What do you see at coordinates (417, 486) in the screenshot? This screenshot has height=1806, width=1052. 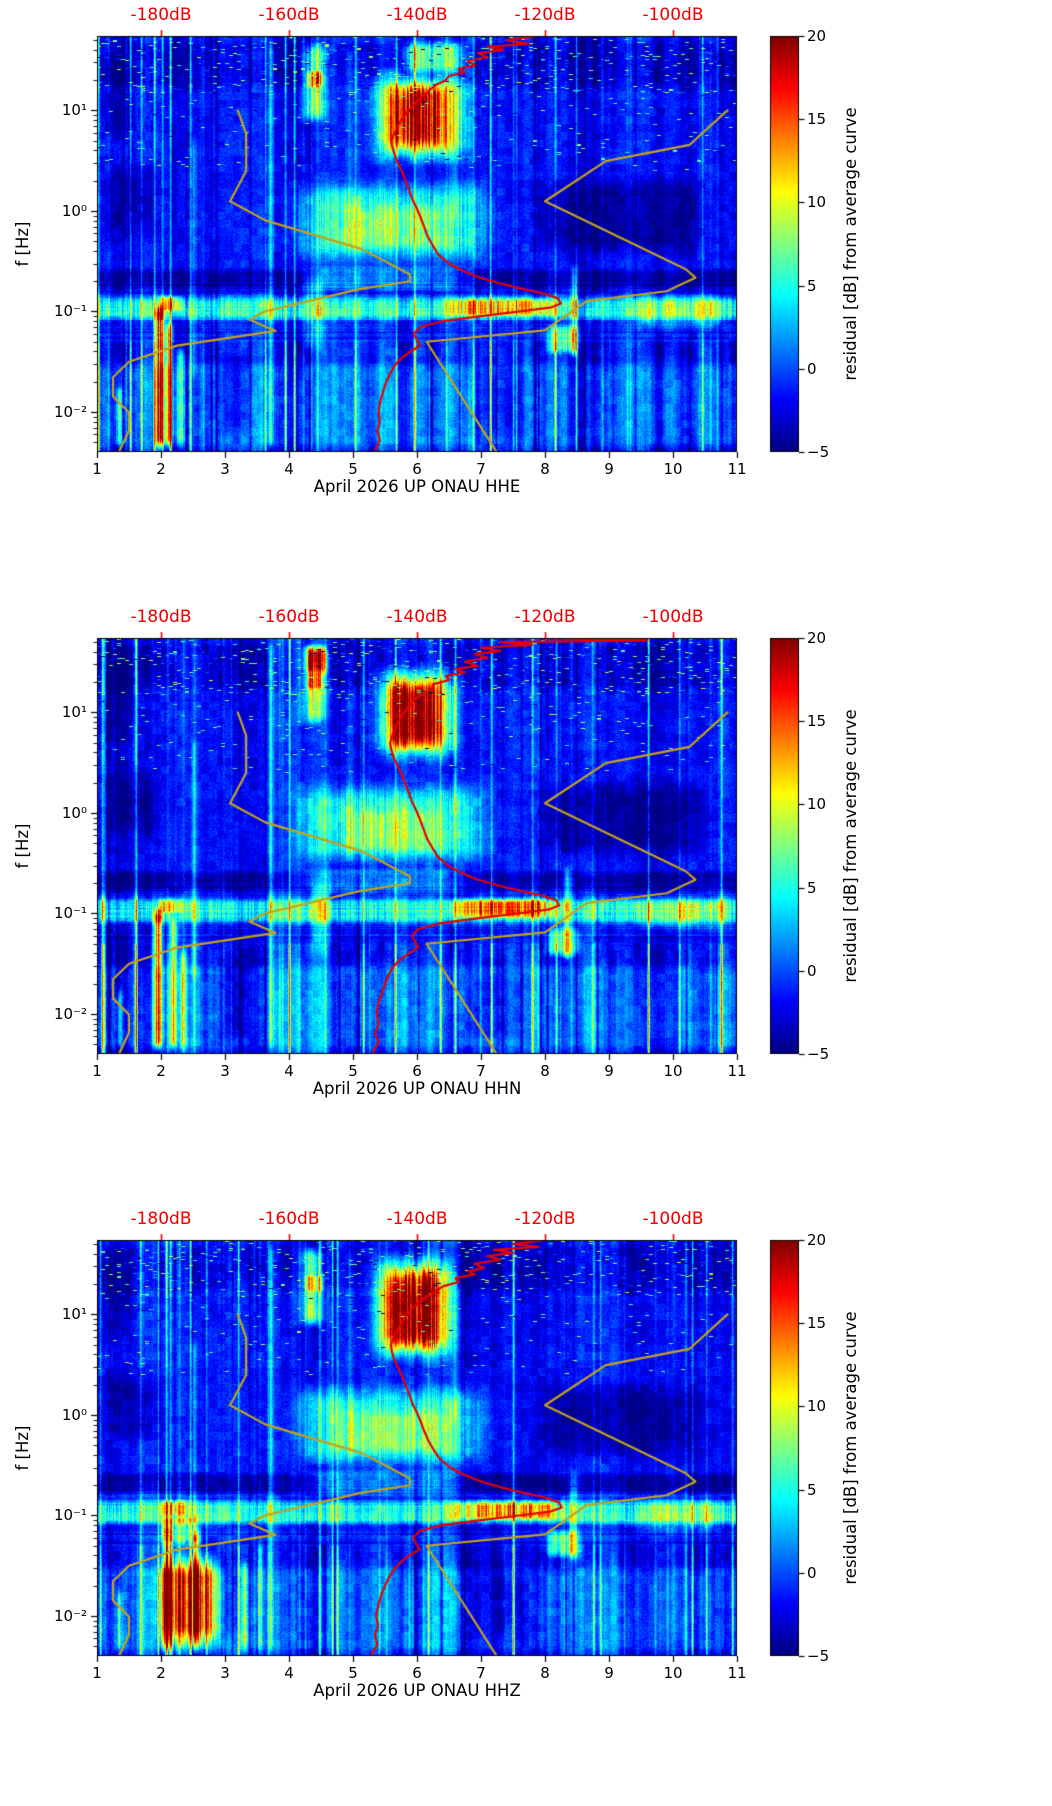 I see `x-axis-title: April 2026 UP ONAU HHE` at bounding box center [417, 486].